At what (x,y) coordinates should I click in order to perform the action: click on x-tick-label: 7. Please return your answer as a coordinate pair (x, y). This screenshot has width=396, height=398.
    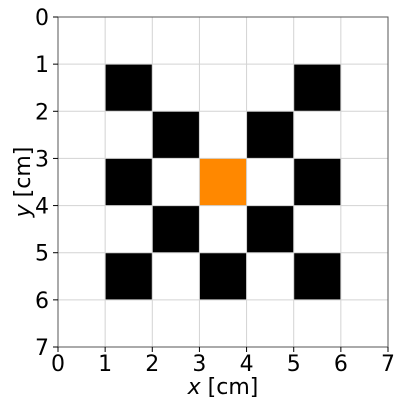
    Looking at the image, I should click on (388, 364).